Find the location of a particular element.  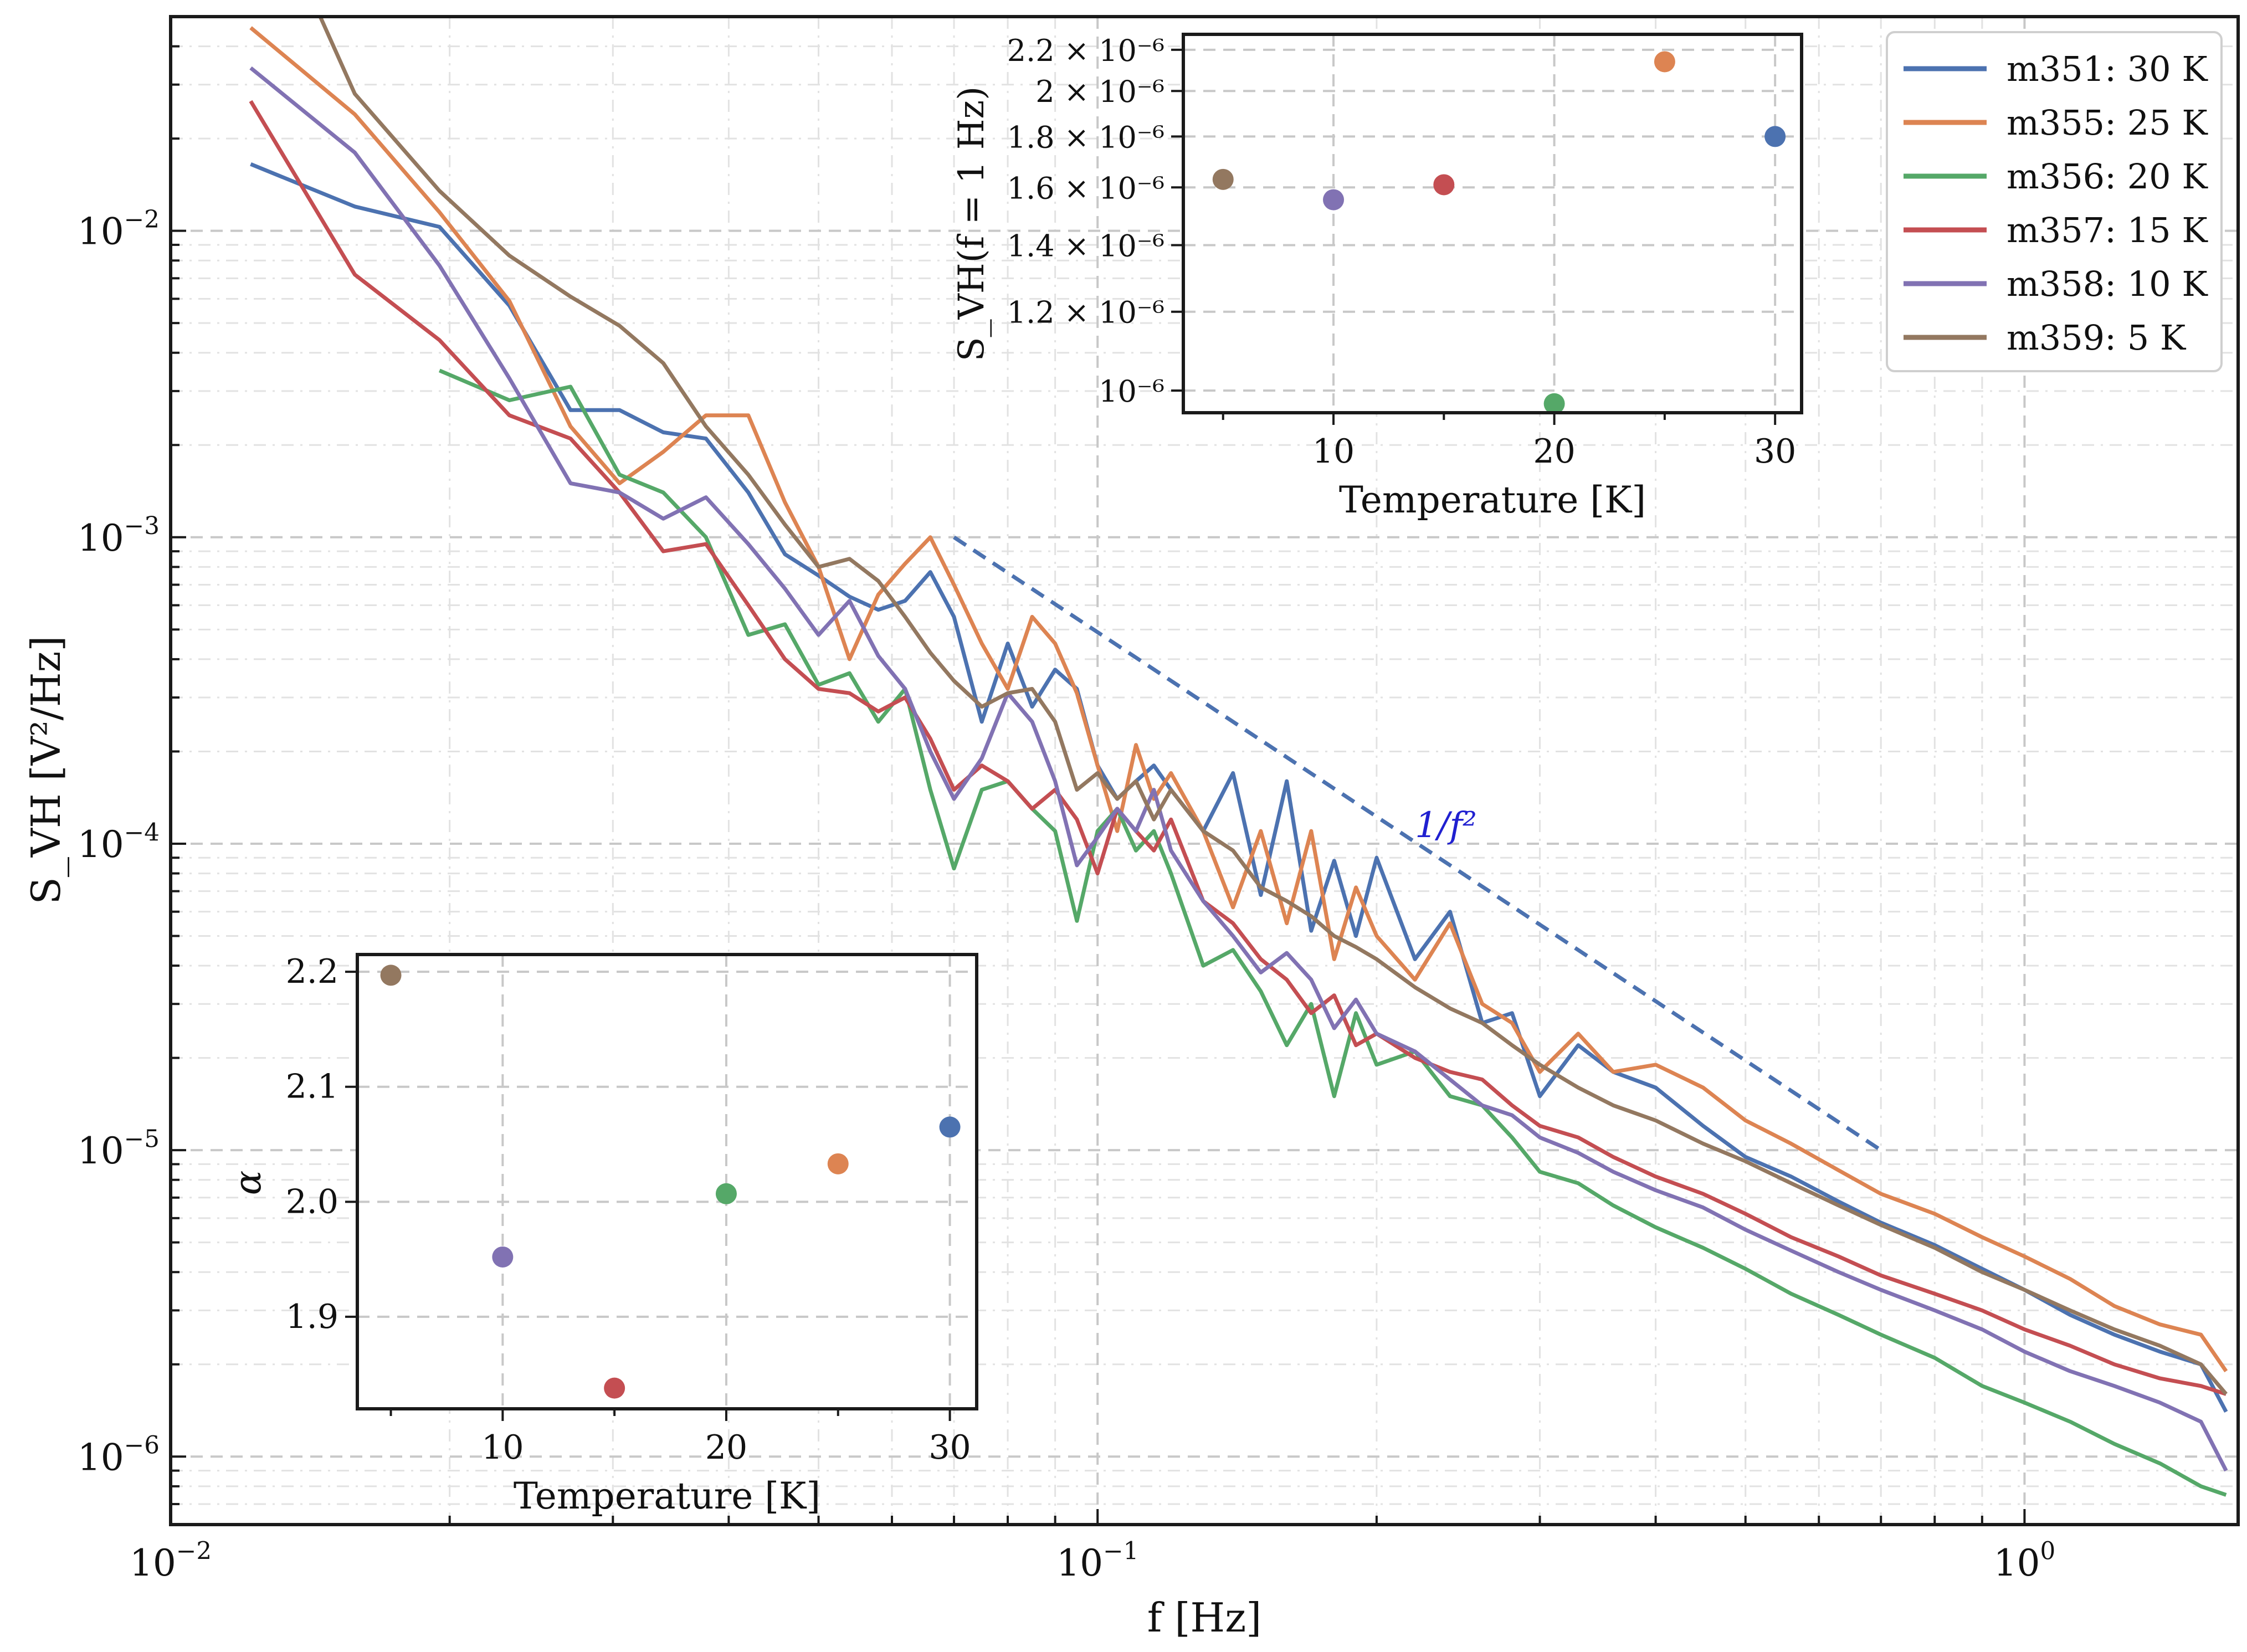

inset-top-point-20K is located at coordinates (1554, 403).